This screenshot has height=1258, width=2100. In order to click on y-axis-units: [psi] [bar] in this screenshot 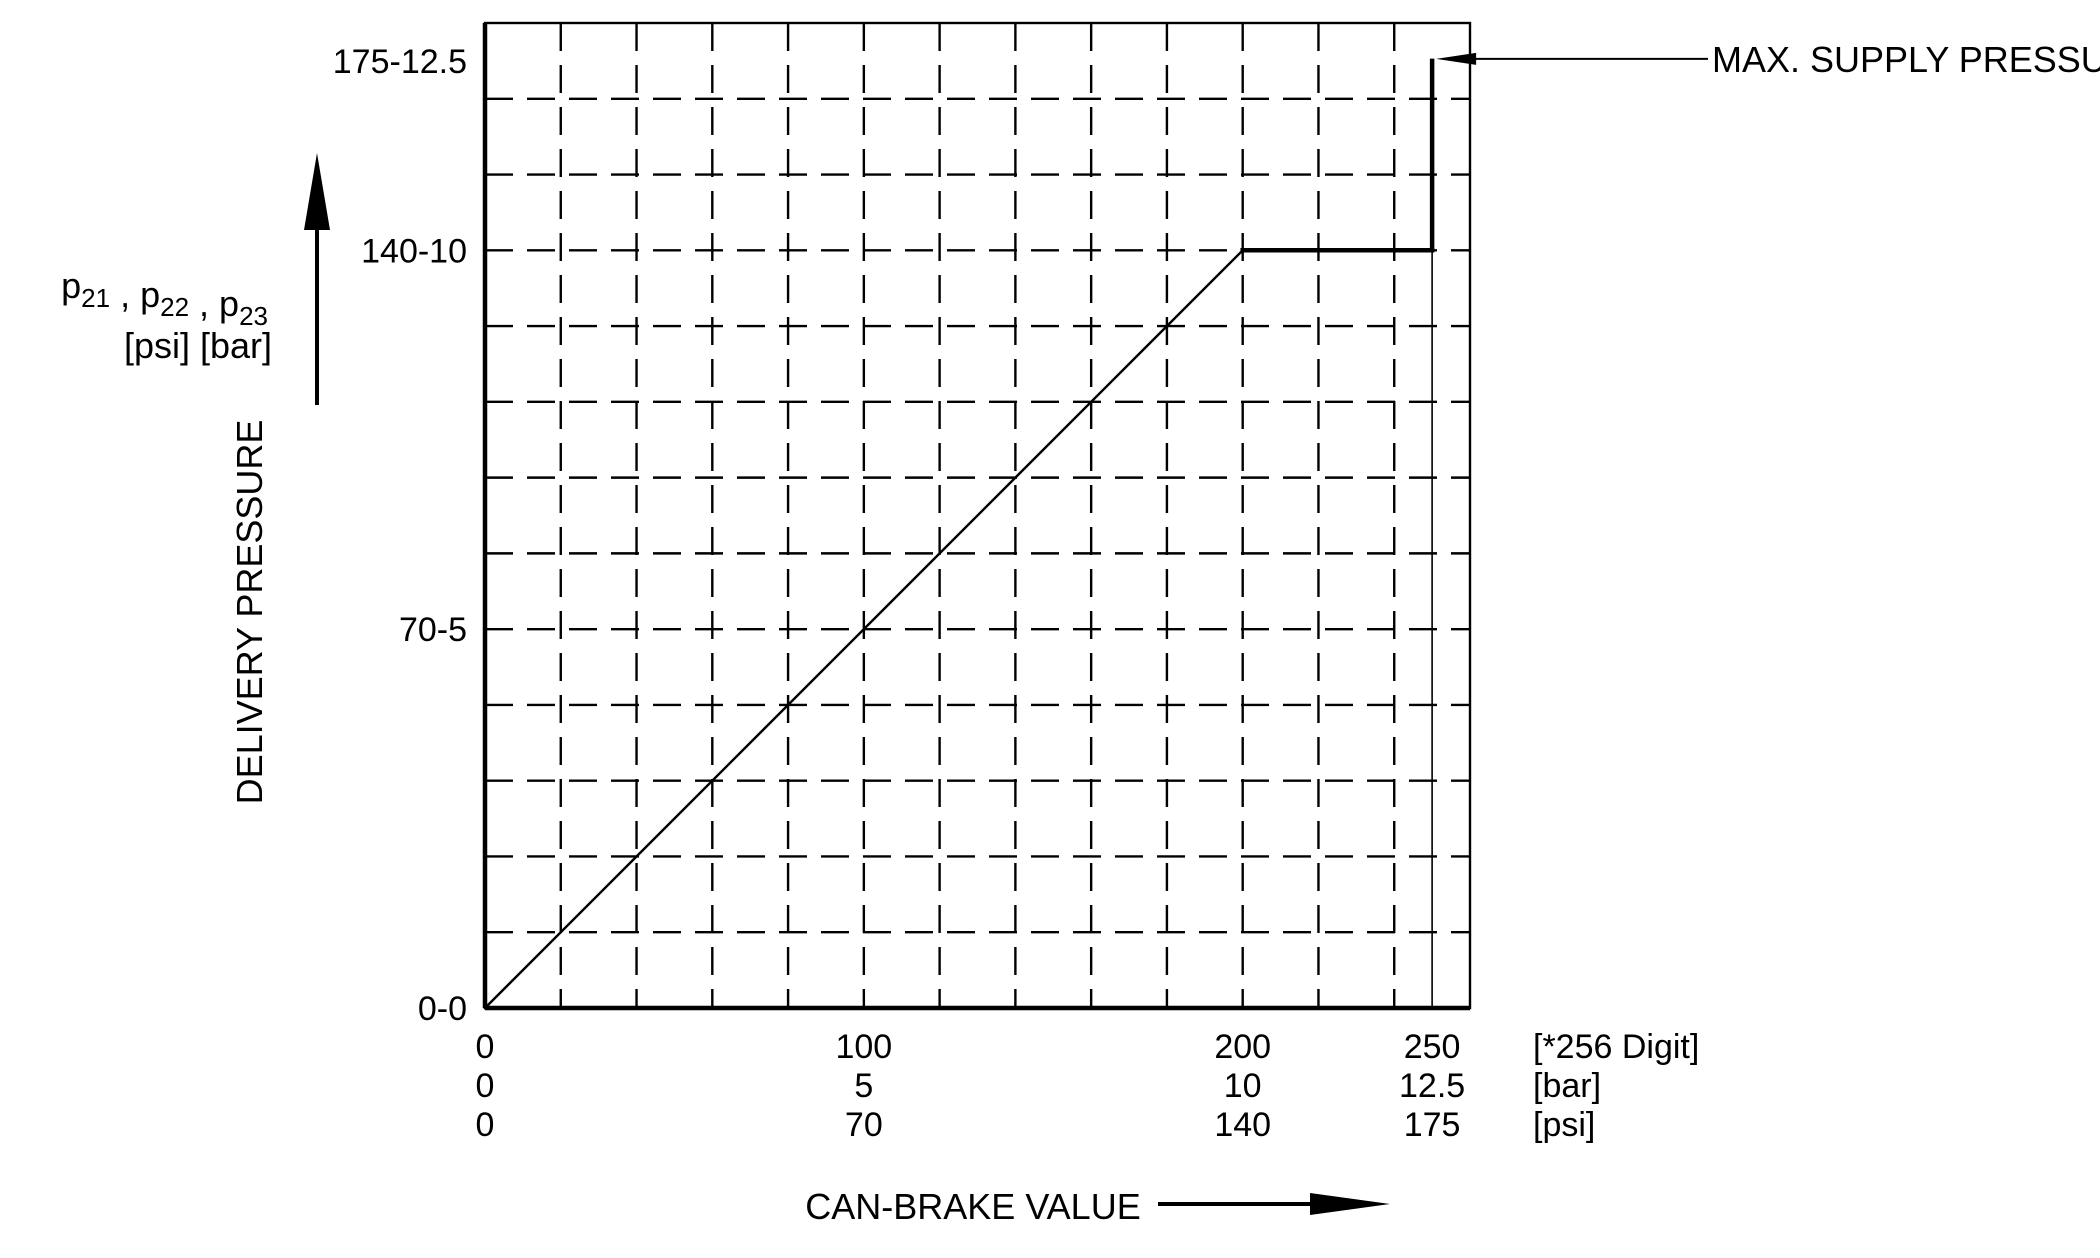, I will do `click(198, 345)`.